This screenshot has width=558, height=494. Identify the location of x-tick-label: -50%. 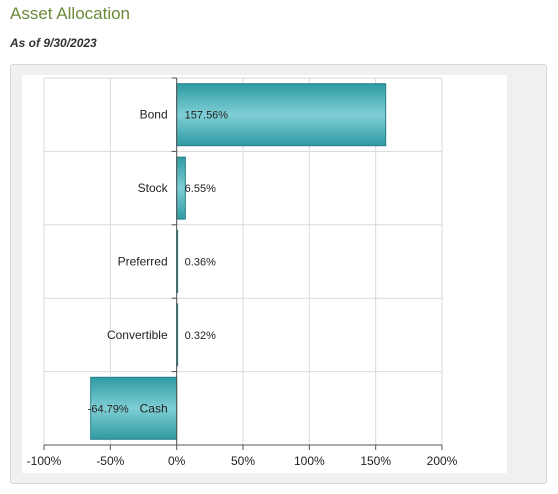
(110, 461).